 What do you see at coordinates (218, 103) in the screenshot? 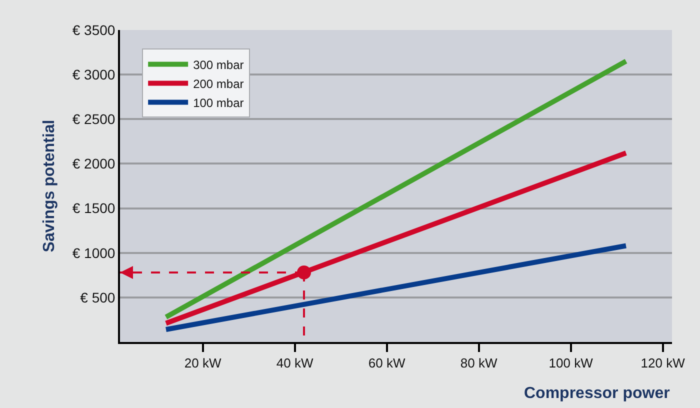
I see `legend-label: 100 mbar` at bounding box center [218, 103].